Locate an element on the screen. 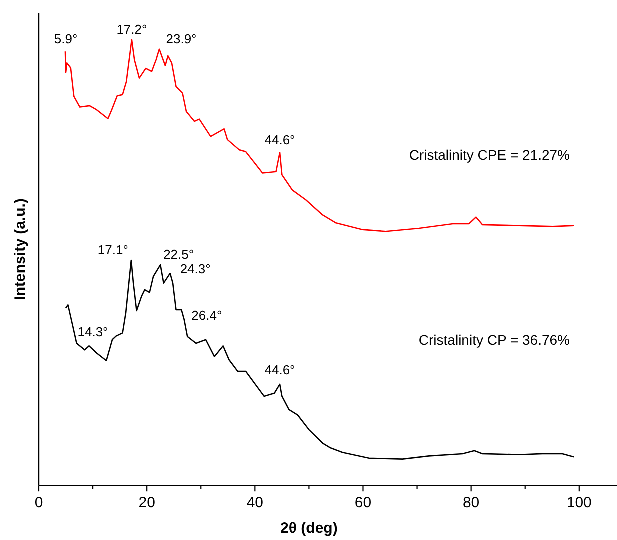 The image size is (617, 540). y-axis-title: Intensity (a.u.) is located at coordinates (20, 249).